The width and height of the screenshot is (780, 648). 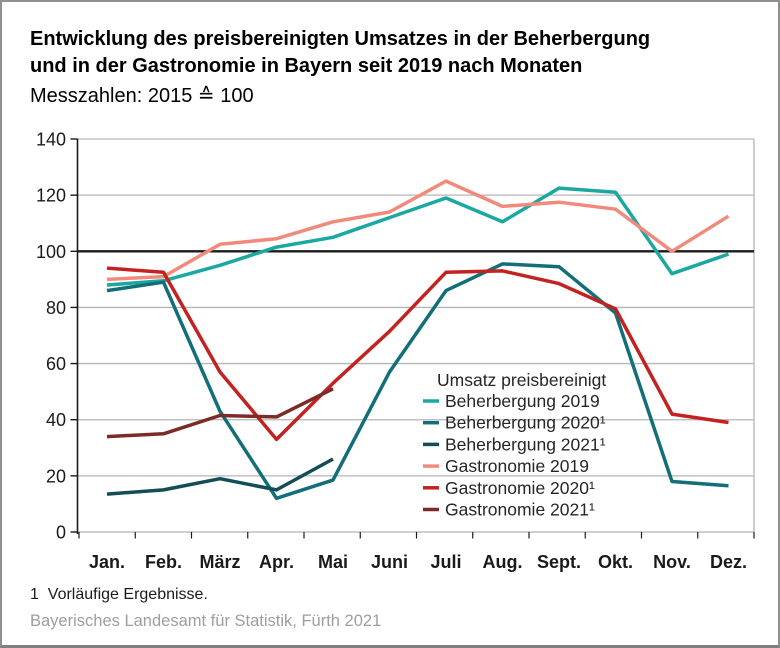 What do you see at coordinates (389, 562) in the screenshot?
I see `x-axis-label-juni: Juni` at bounding box center [389, 562].